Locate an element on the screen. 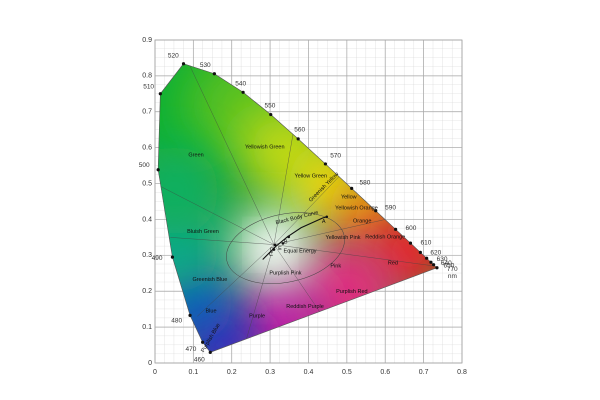 Image resolution: width=600 pixels, height=400 pixels. region-label-text: Yellowish Orange is located at coordinates (356, 209).